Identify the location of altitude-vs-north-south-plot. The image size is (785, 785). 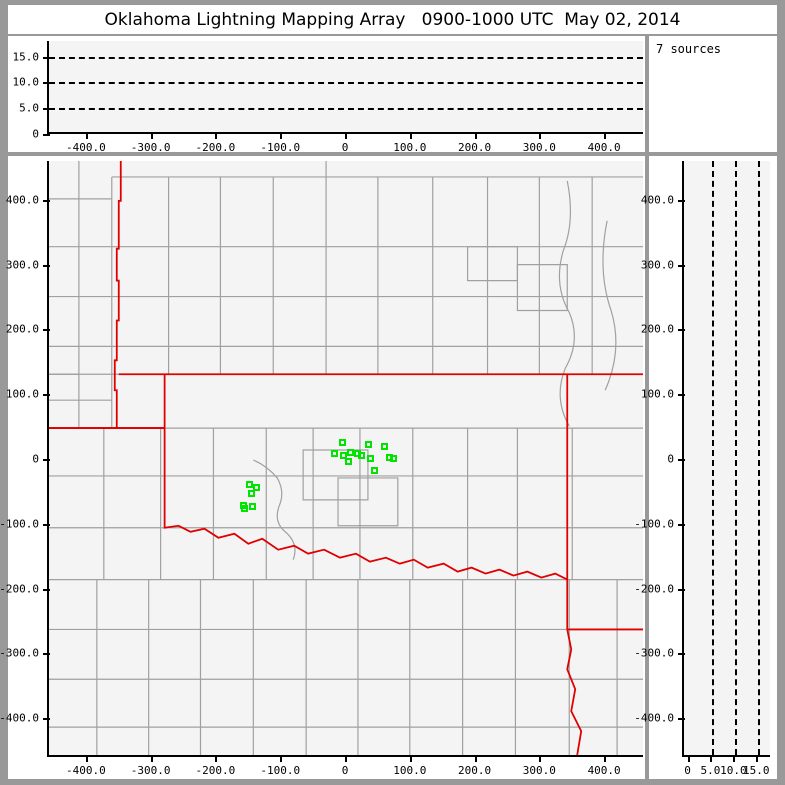
(726, 459).